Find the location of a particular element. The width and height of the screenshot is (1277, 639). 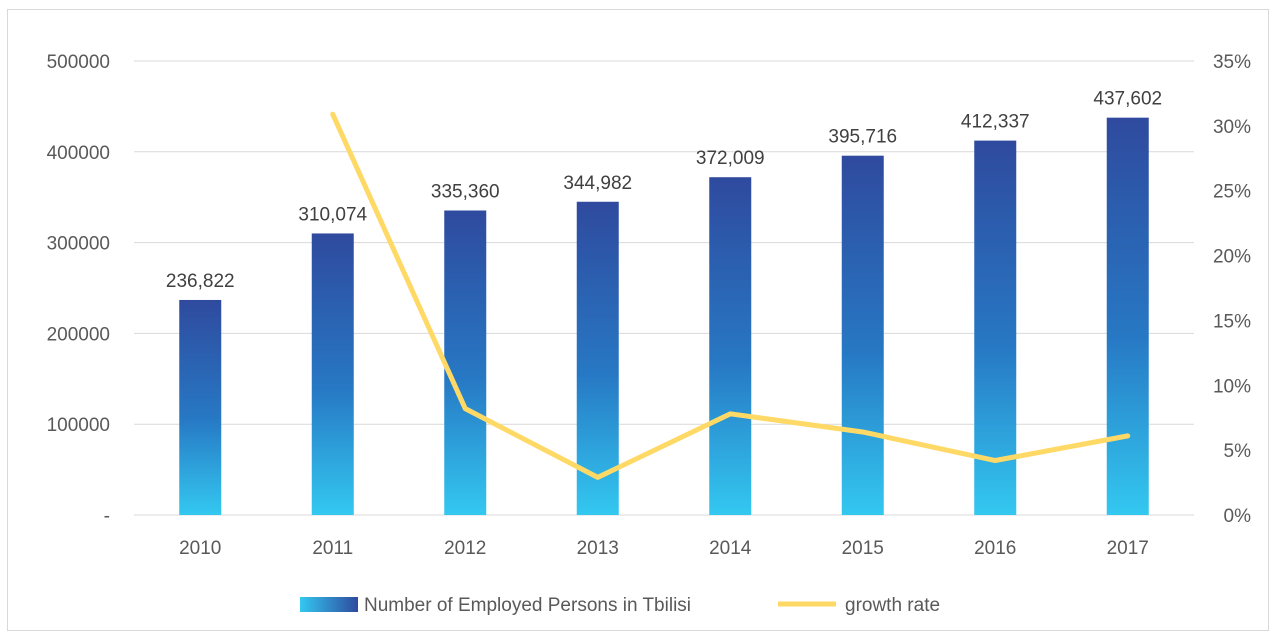

right-tick-label: 20% is located at coordinates (1232, 257).